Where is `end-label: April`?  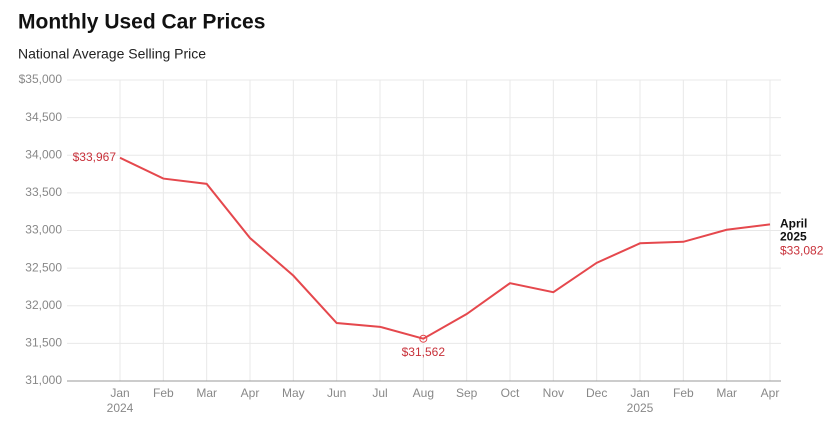 end-label: April is located at coordinates (793, 224).